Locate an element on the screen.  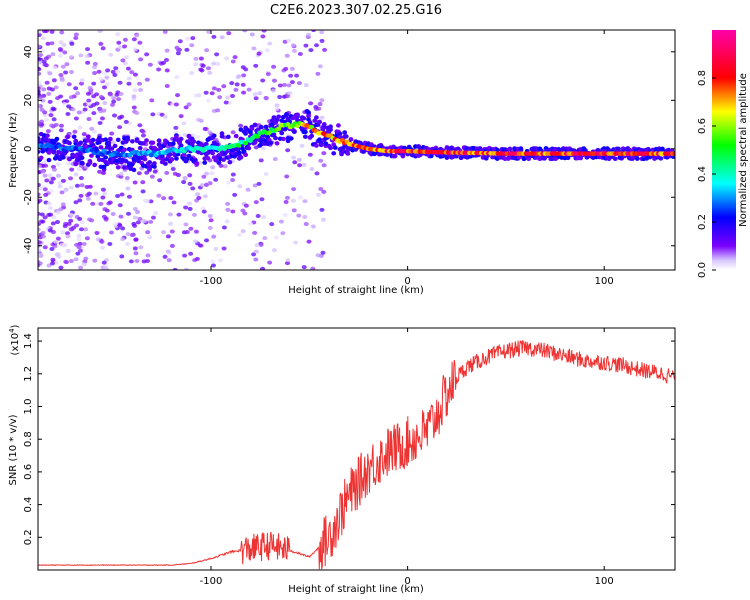
colorbar-tick-label: 0.0 is located at coordinates (702, 270).